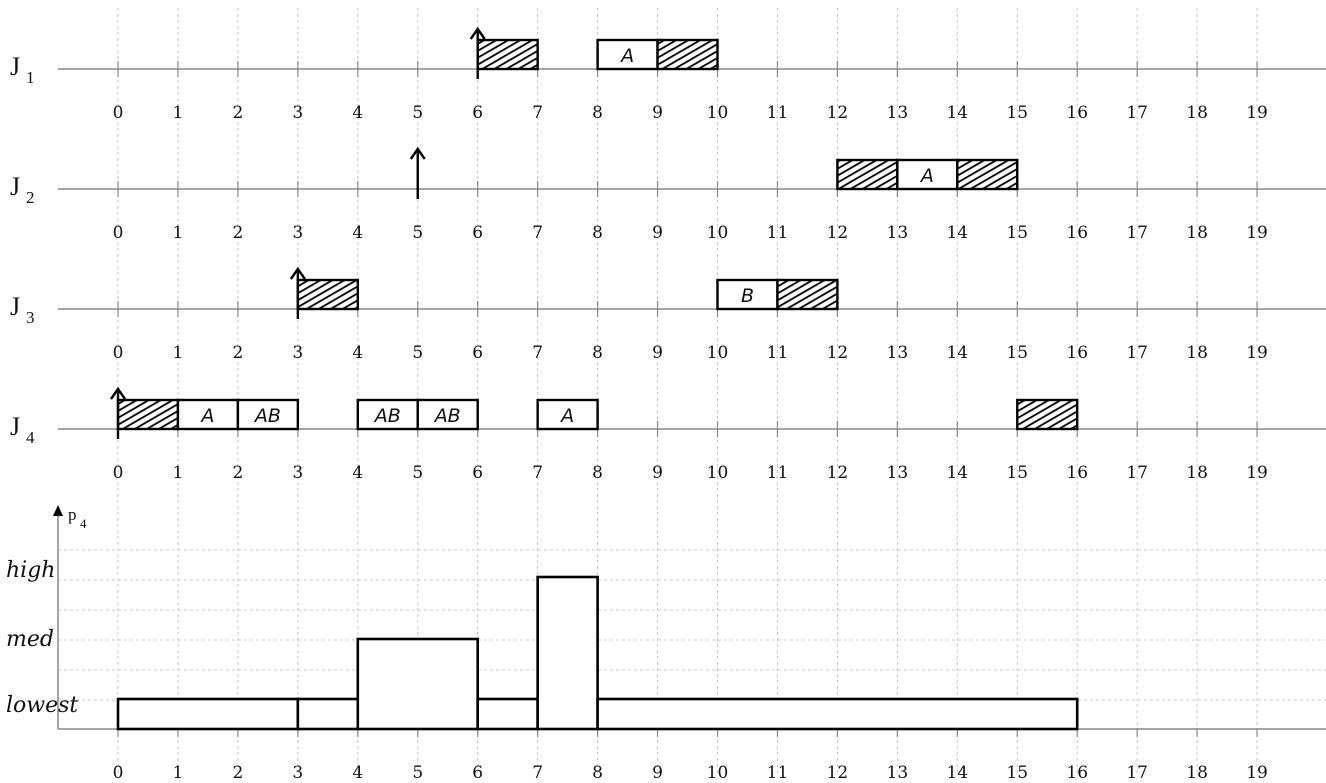 This screenshot has width=1326, height=783. What do you see at coordinates (118, 412) in the screenshot?
I see `arrival-arrow-icon` at bounding box center [118, 412].